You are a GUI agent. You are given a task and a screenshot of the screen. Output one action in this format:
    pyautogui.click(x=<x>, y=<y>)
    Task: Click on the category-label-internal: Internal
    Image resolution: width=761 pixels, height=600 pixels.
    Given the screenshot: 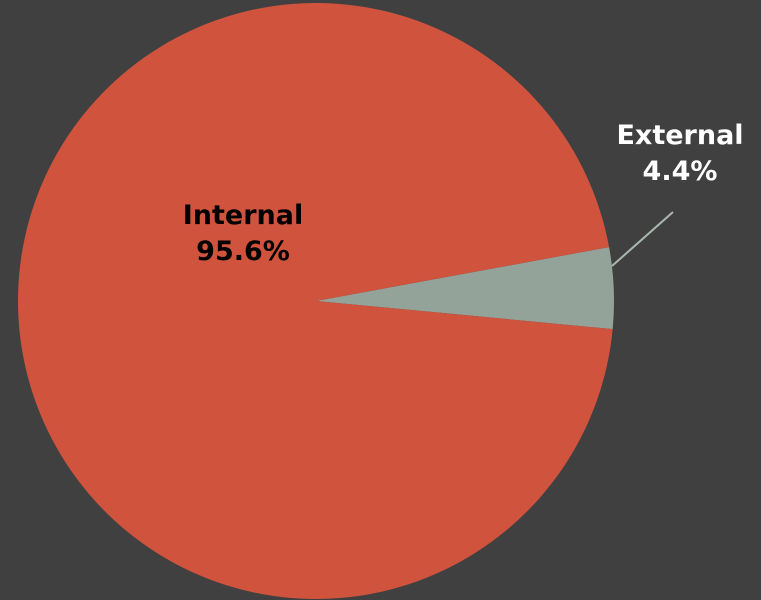 What is the action you would take?
    pyautogui.click(x=243, y=215)
    